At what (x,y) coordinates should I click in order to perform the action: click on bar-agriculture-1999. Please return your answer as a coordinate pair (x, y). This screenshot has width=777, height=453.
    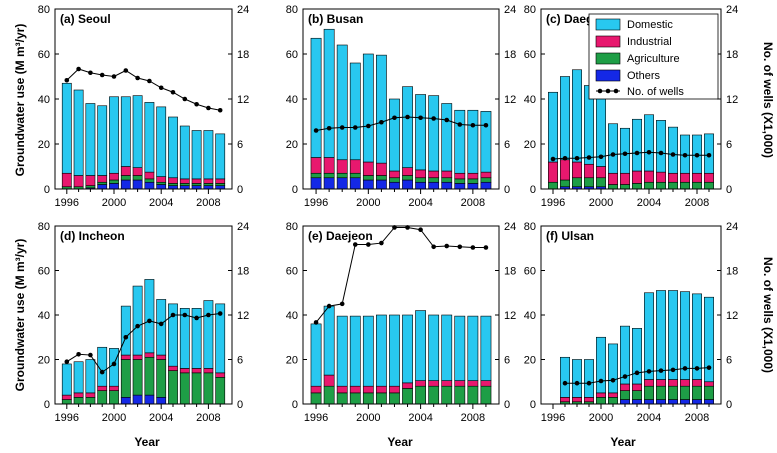
    Looking at the image, I should click on (589, 182).